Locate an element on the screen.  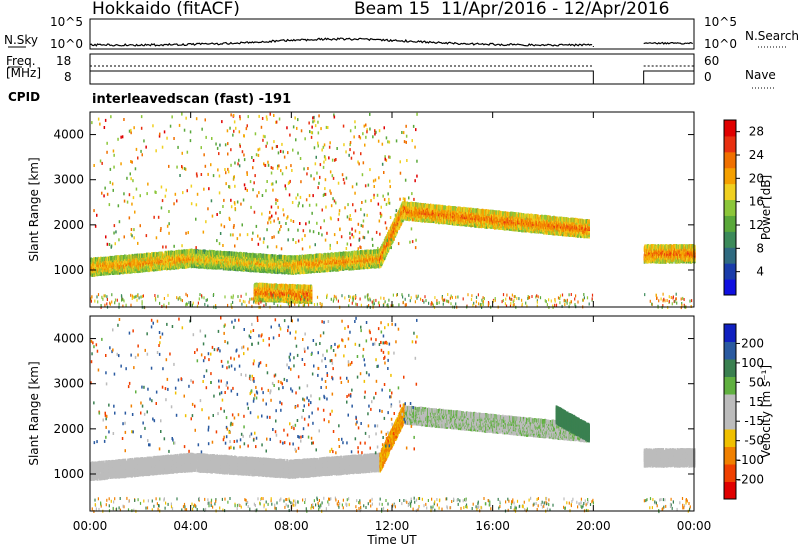
site-title: Hokkaido (fitACF) is located at coordinates (166, 9).